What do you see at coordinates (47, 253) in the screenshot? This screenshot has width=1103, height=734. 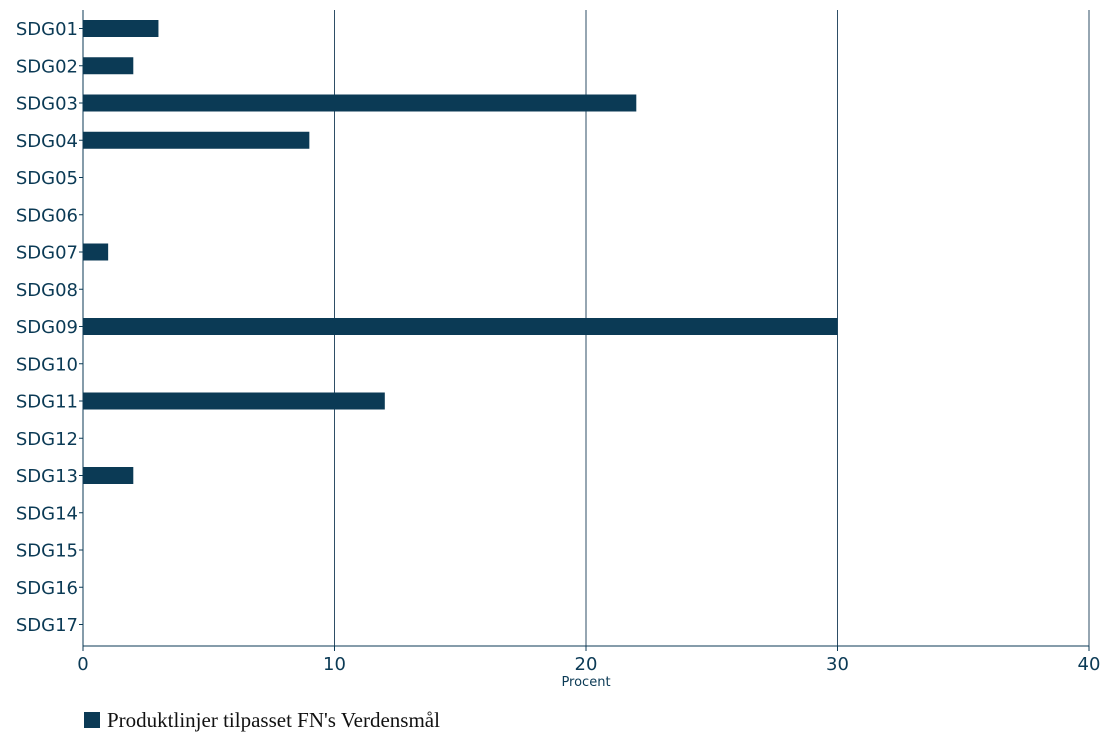 I see `y-tick-label: SDG07` at bounding box center [47, 253].